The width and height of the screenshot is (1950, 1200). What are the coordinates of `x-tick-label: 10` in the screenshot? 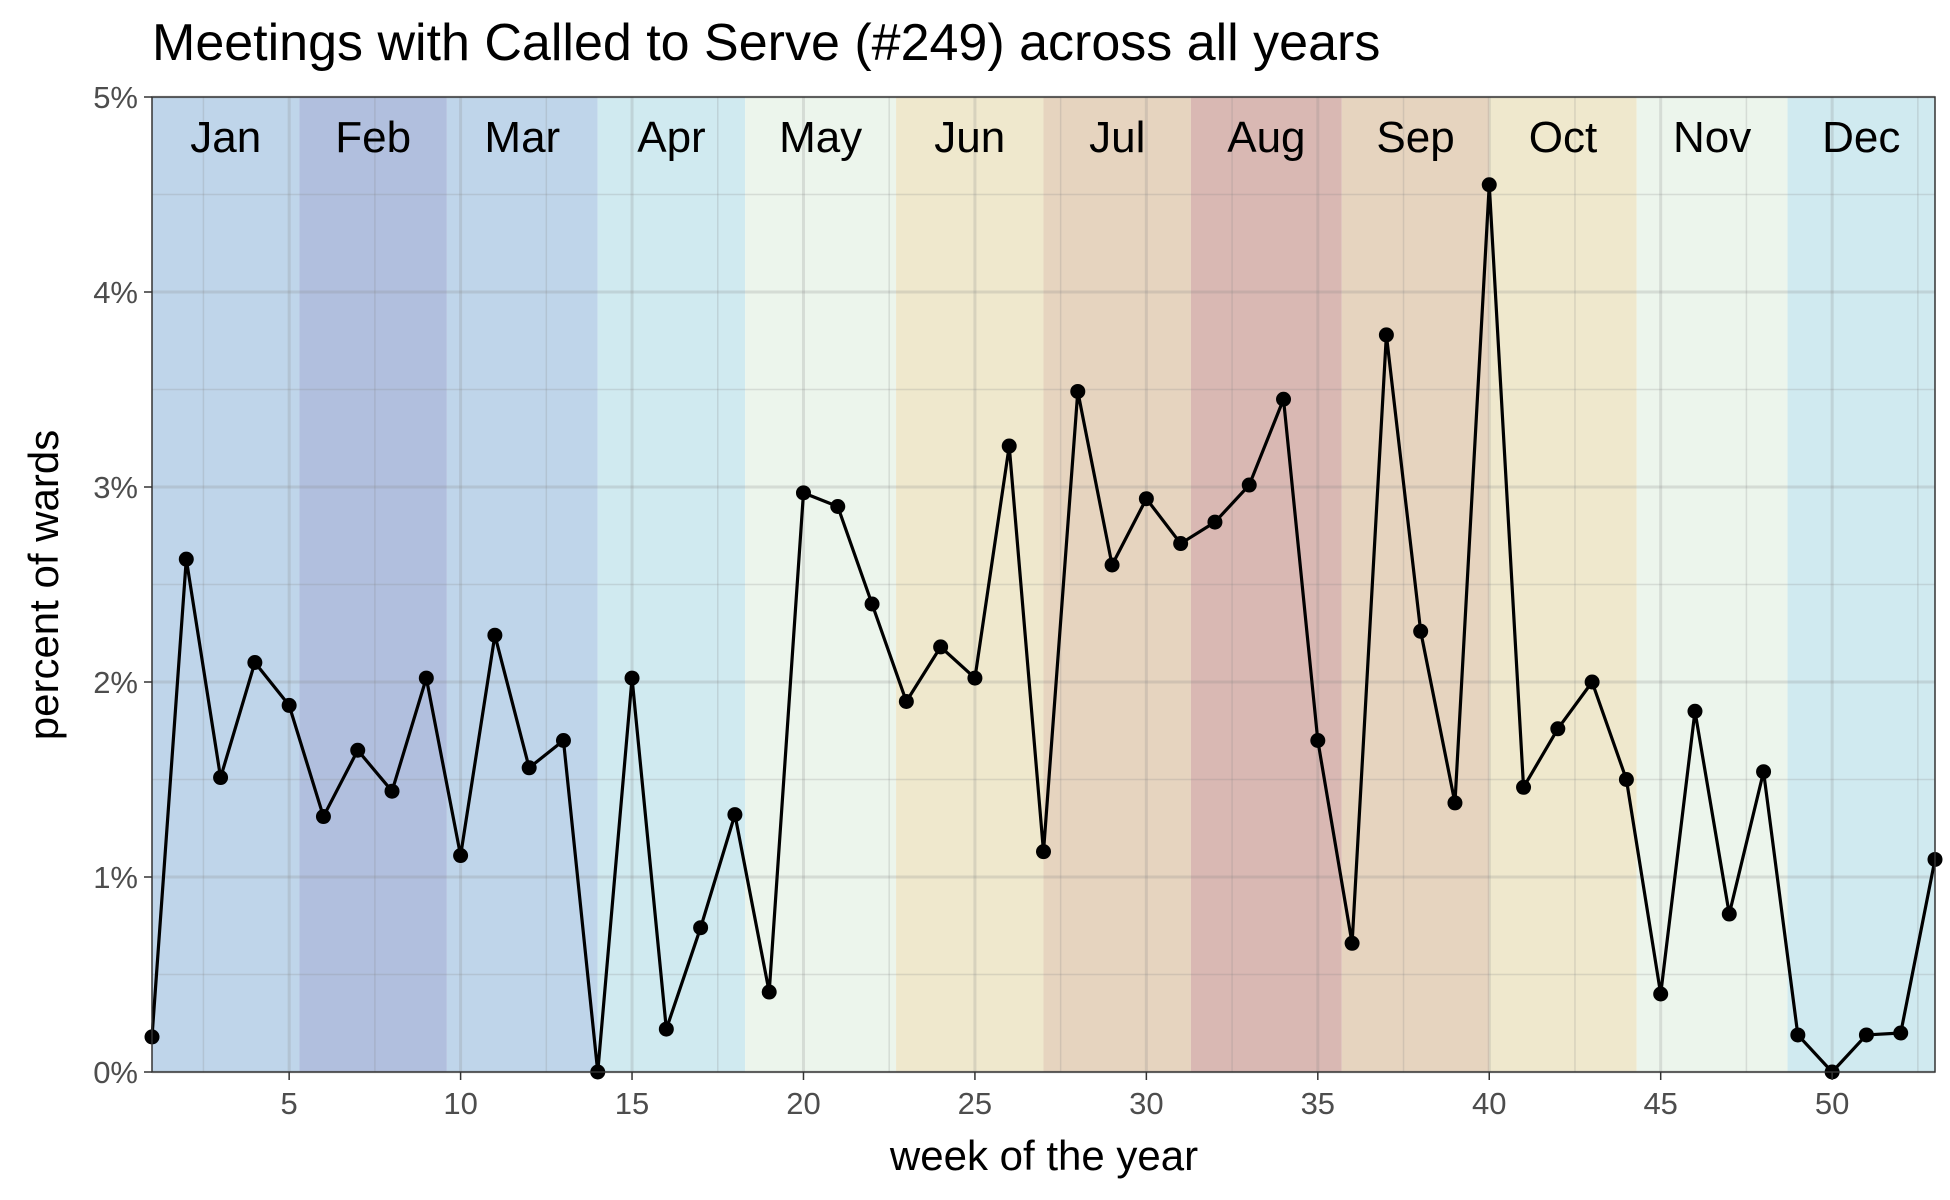 It's located at (460, 1103).